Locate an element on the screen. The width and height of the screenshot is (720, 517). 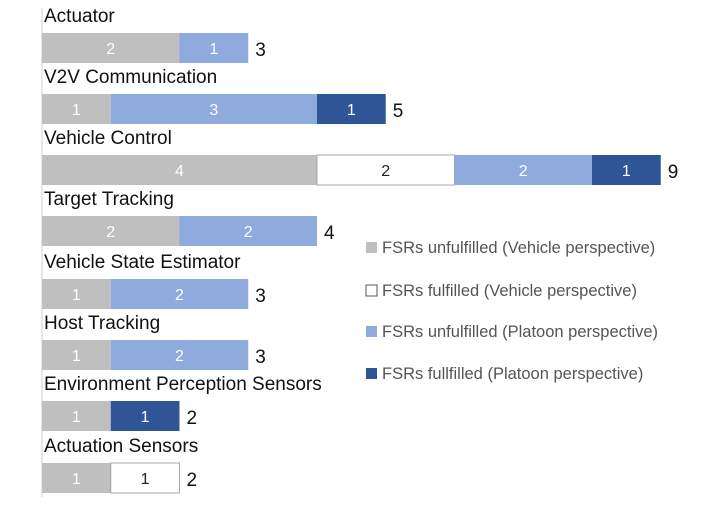
legend-label: FSRs fullfilled (Platoon perspective) is located at coordinates (512, 374).